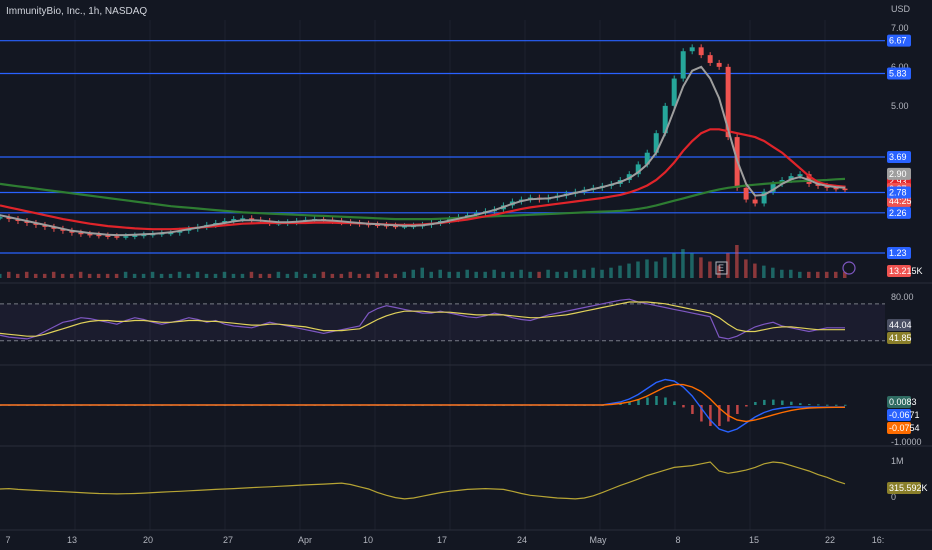 The image size is (932, 550). Describe the element at coordinates (423, 480) in the screenshot. I see `obv-line` at that location.